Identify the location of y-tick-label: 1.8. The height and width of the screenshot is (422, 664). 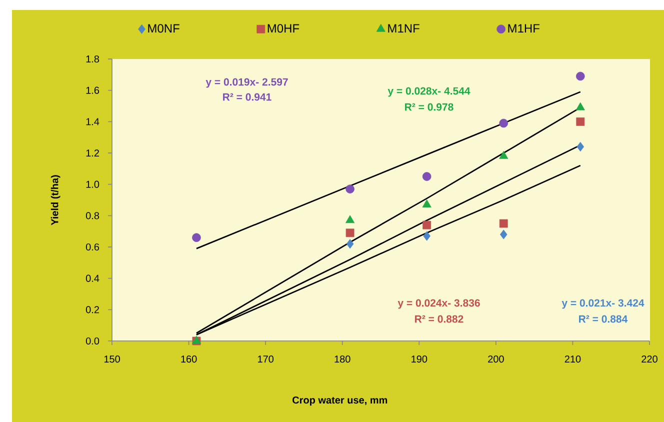
(93, 59).